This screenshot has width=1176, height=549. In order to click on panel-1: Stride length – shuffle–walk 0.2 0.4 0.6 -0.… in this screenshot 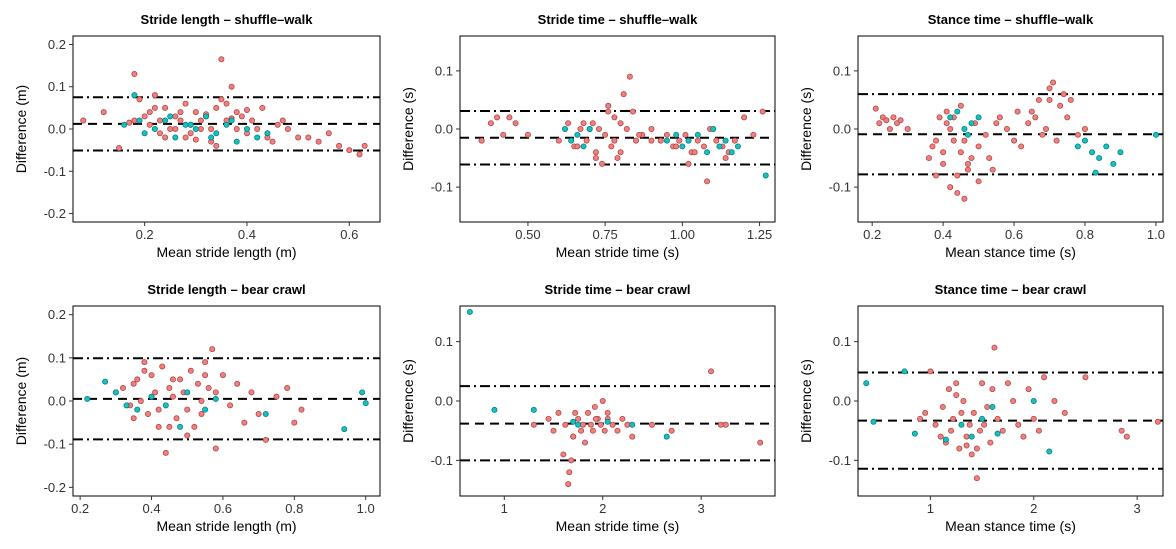, I will do `click(197, 136)`.